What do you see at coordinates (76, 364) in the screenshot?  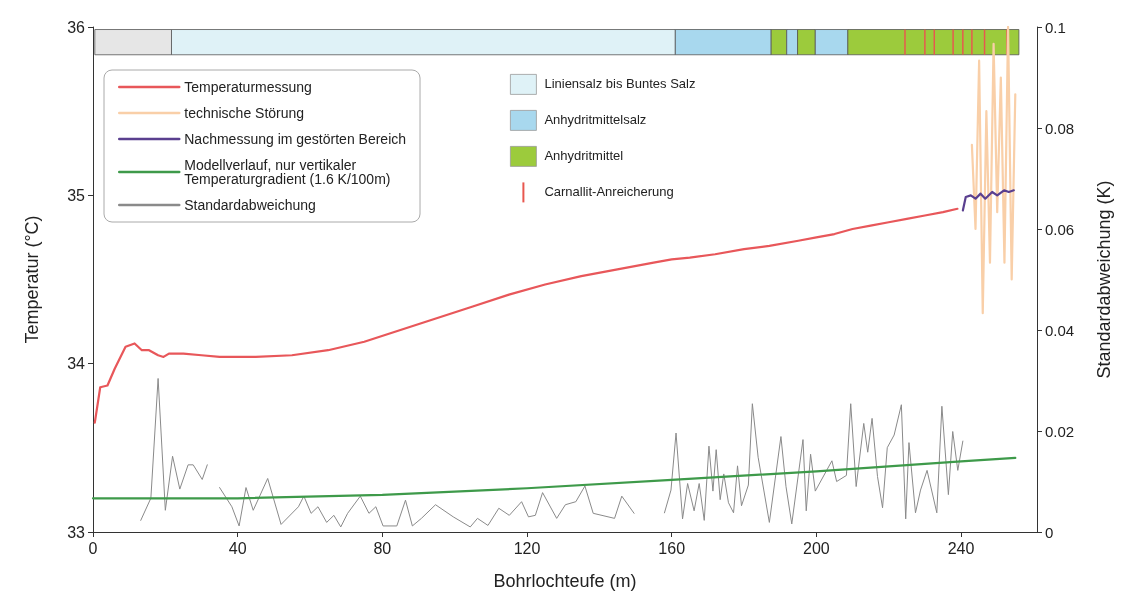 I see `y-tick-label: 34` at bounding box center [76, 364].